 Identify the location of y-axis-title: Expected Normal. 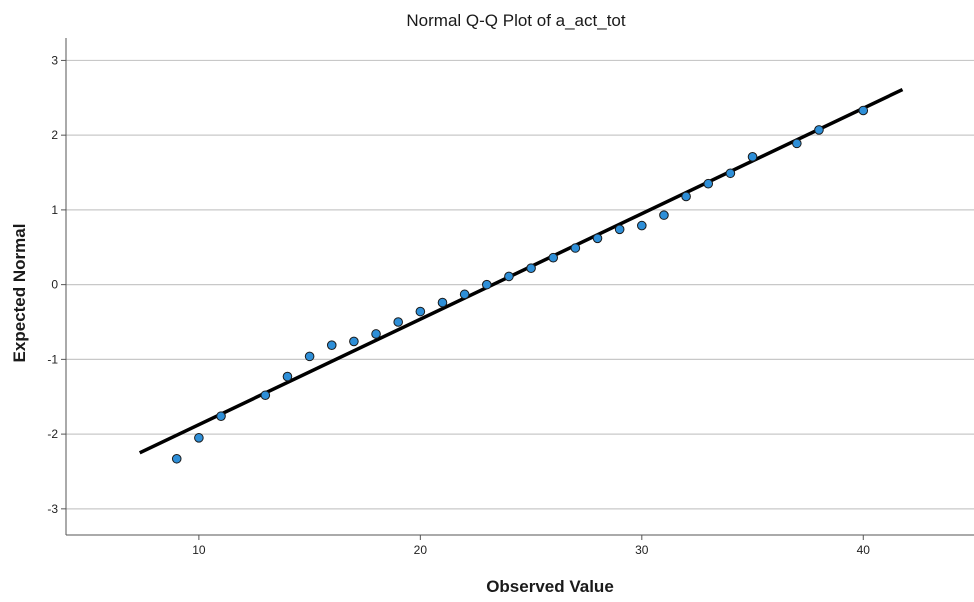
(19, 293).